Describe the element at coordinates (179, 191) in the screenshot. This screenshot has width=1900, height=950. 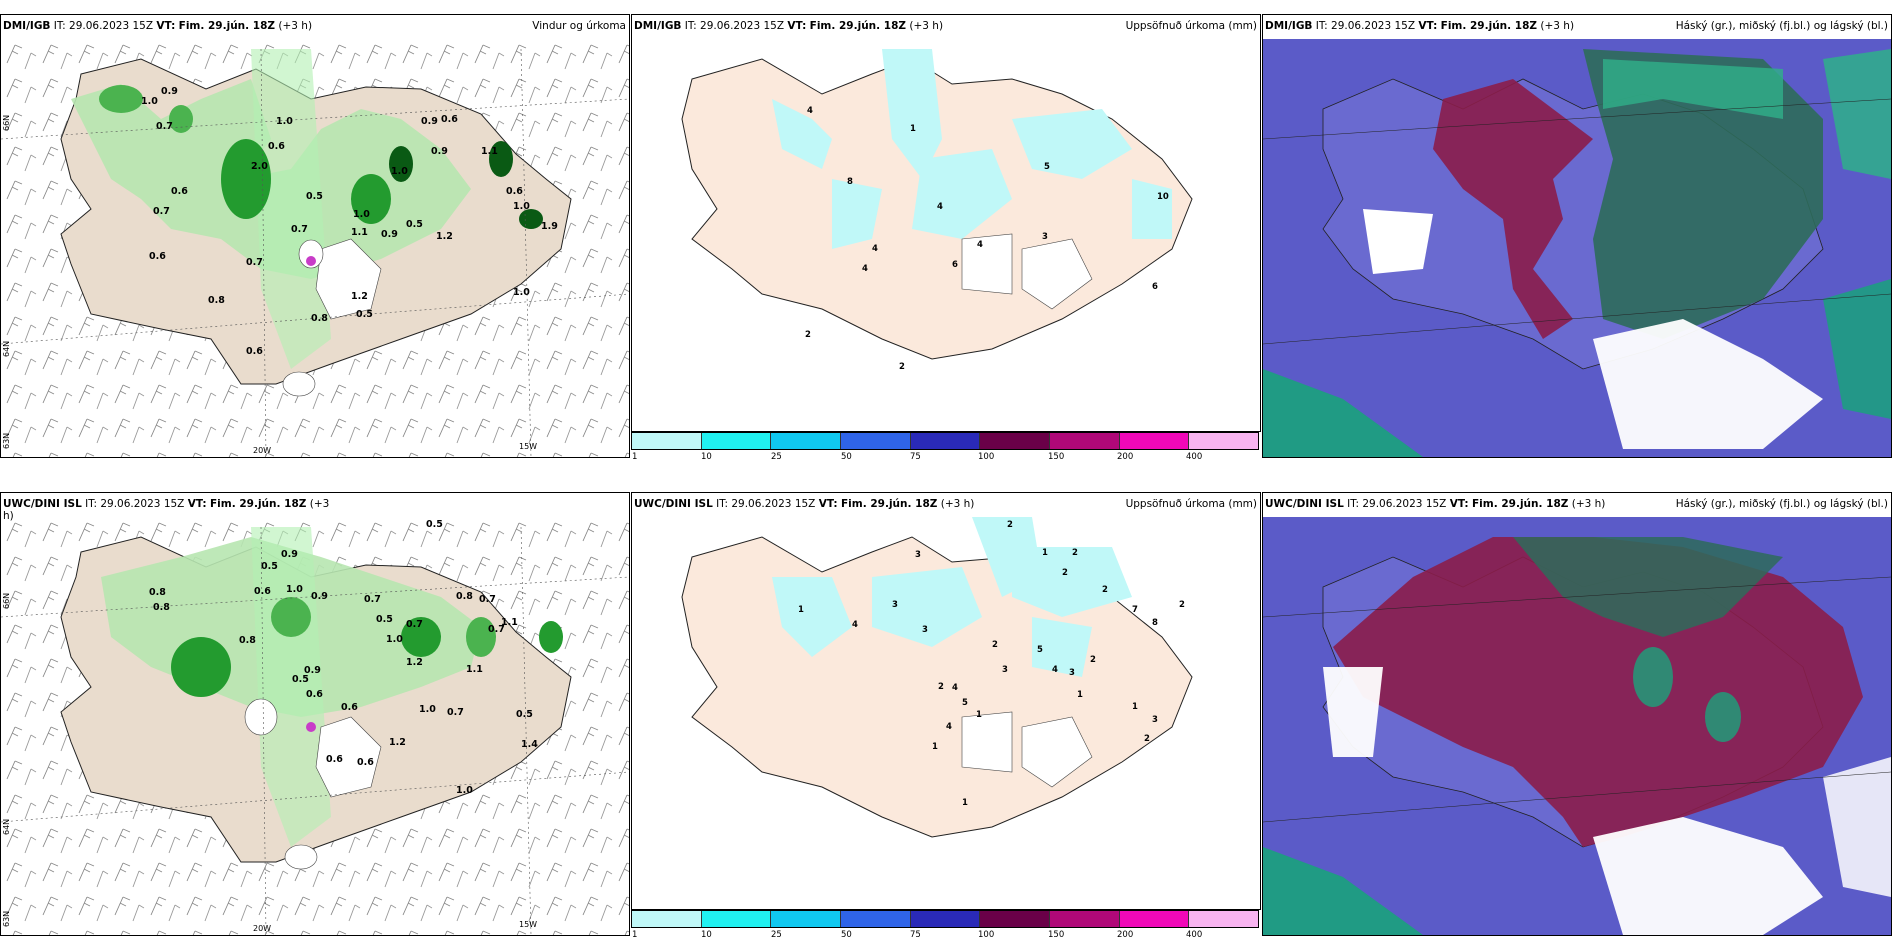
I see `svg-text: 0.6` at that location.